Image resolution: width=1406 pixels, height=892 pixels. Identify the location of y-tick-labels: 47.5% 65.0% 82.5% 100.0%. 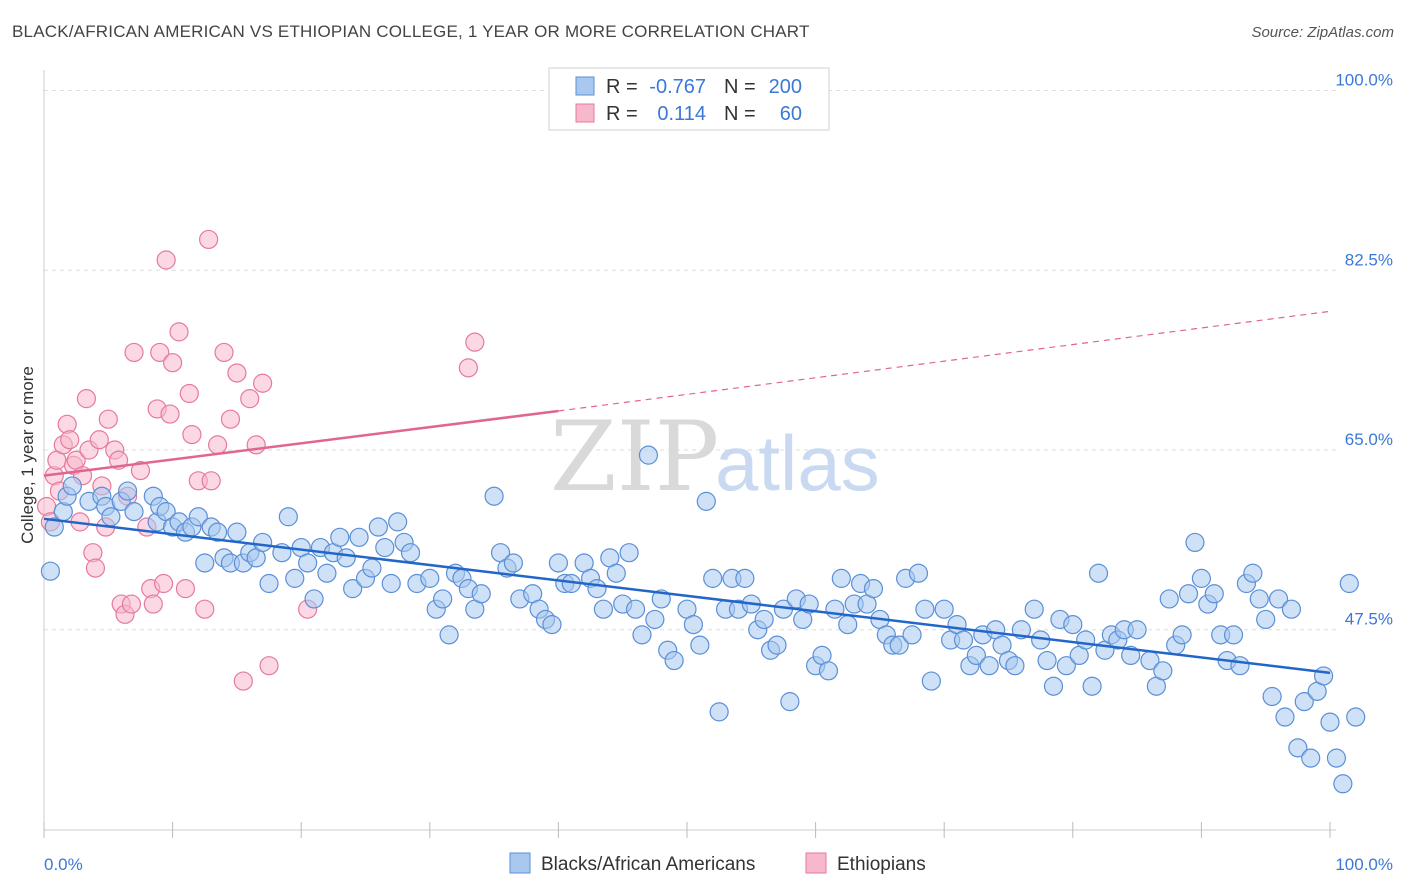
(1364, 350).